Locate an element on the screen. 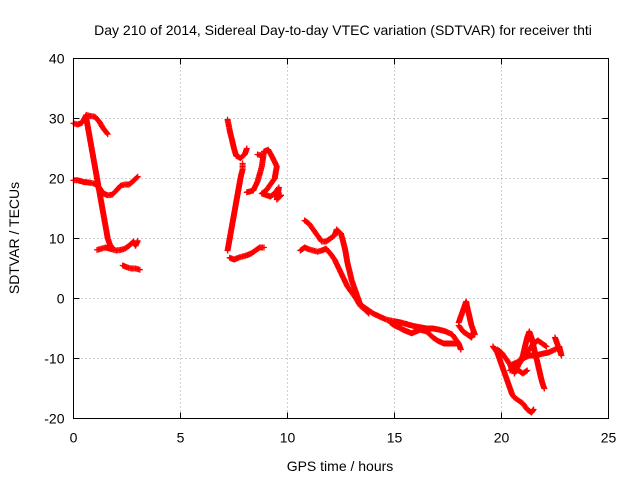  x-tick-label: 15 is located at coordinates (395, 438).